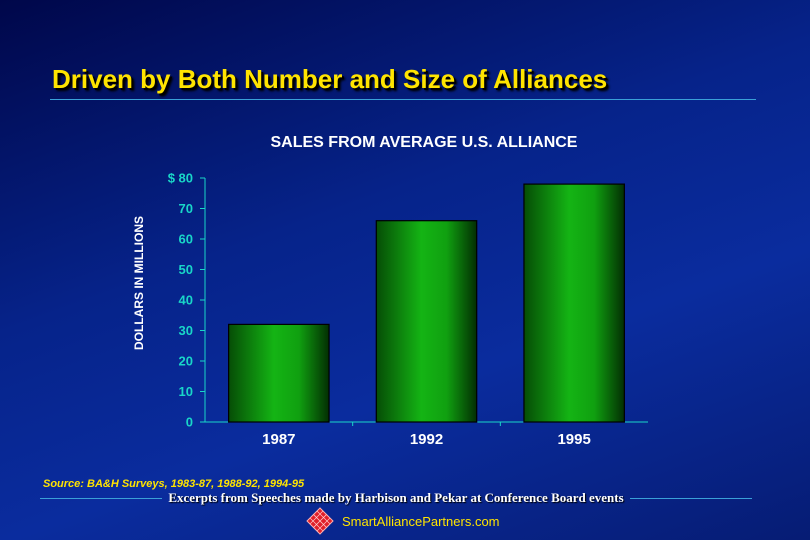 Image resolution: width=810 pixels, height=540 pixels. I want to click on x-tick-label: 1987, so click(278, 439).